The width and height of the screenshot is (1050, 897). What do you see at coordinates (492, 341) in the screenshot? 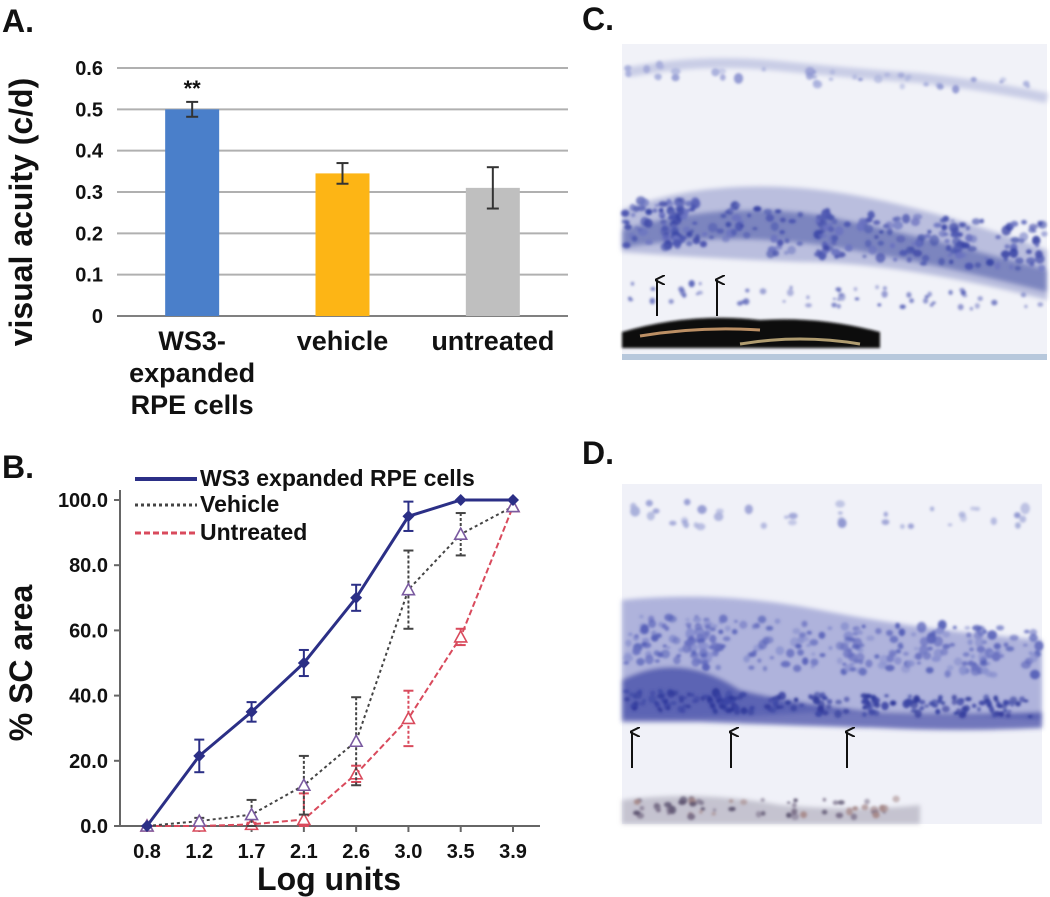
I see `category-label: untreated` at bounding box center [492, 341].